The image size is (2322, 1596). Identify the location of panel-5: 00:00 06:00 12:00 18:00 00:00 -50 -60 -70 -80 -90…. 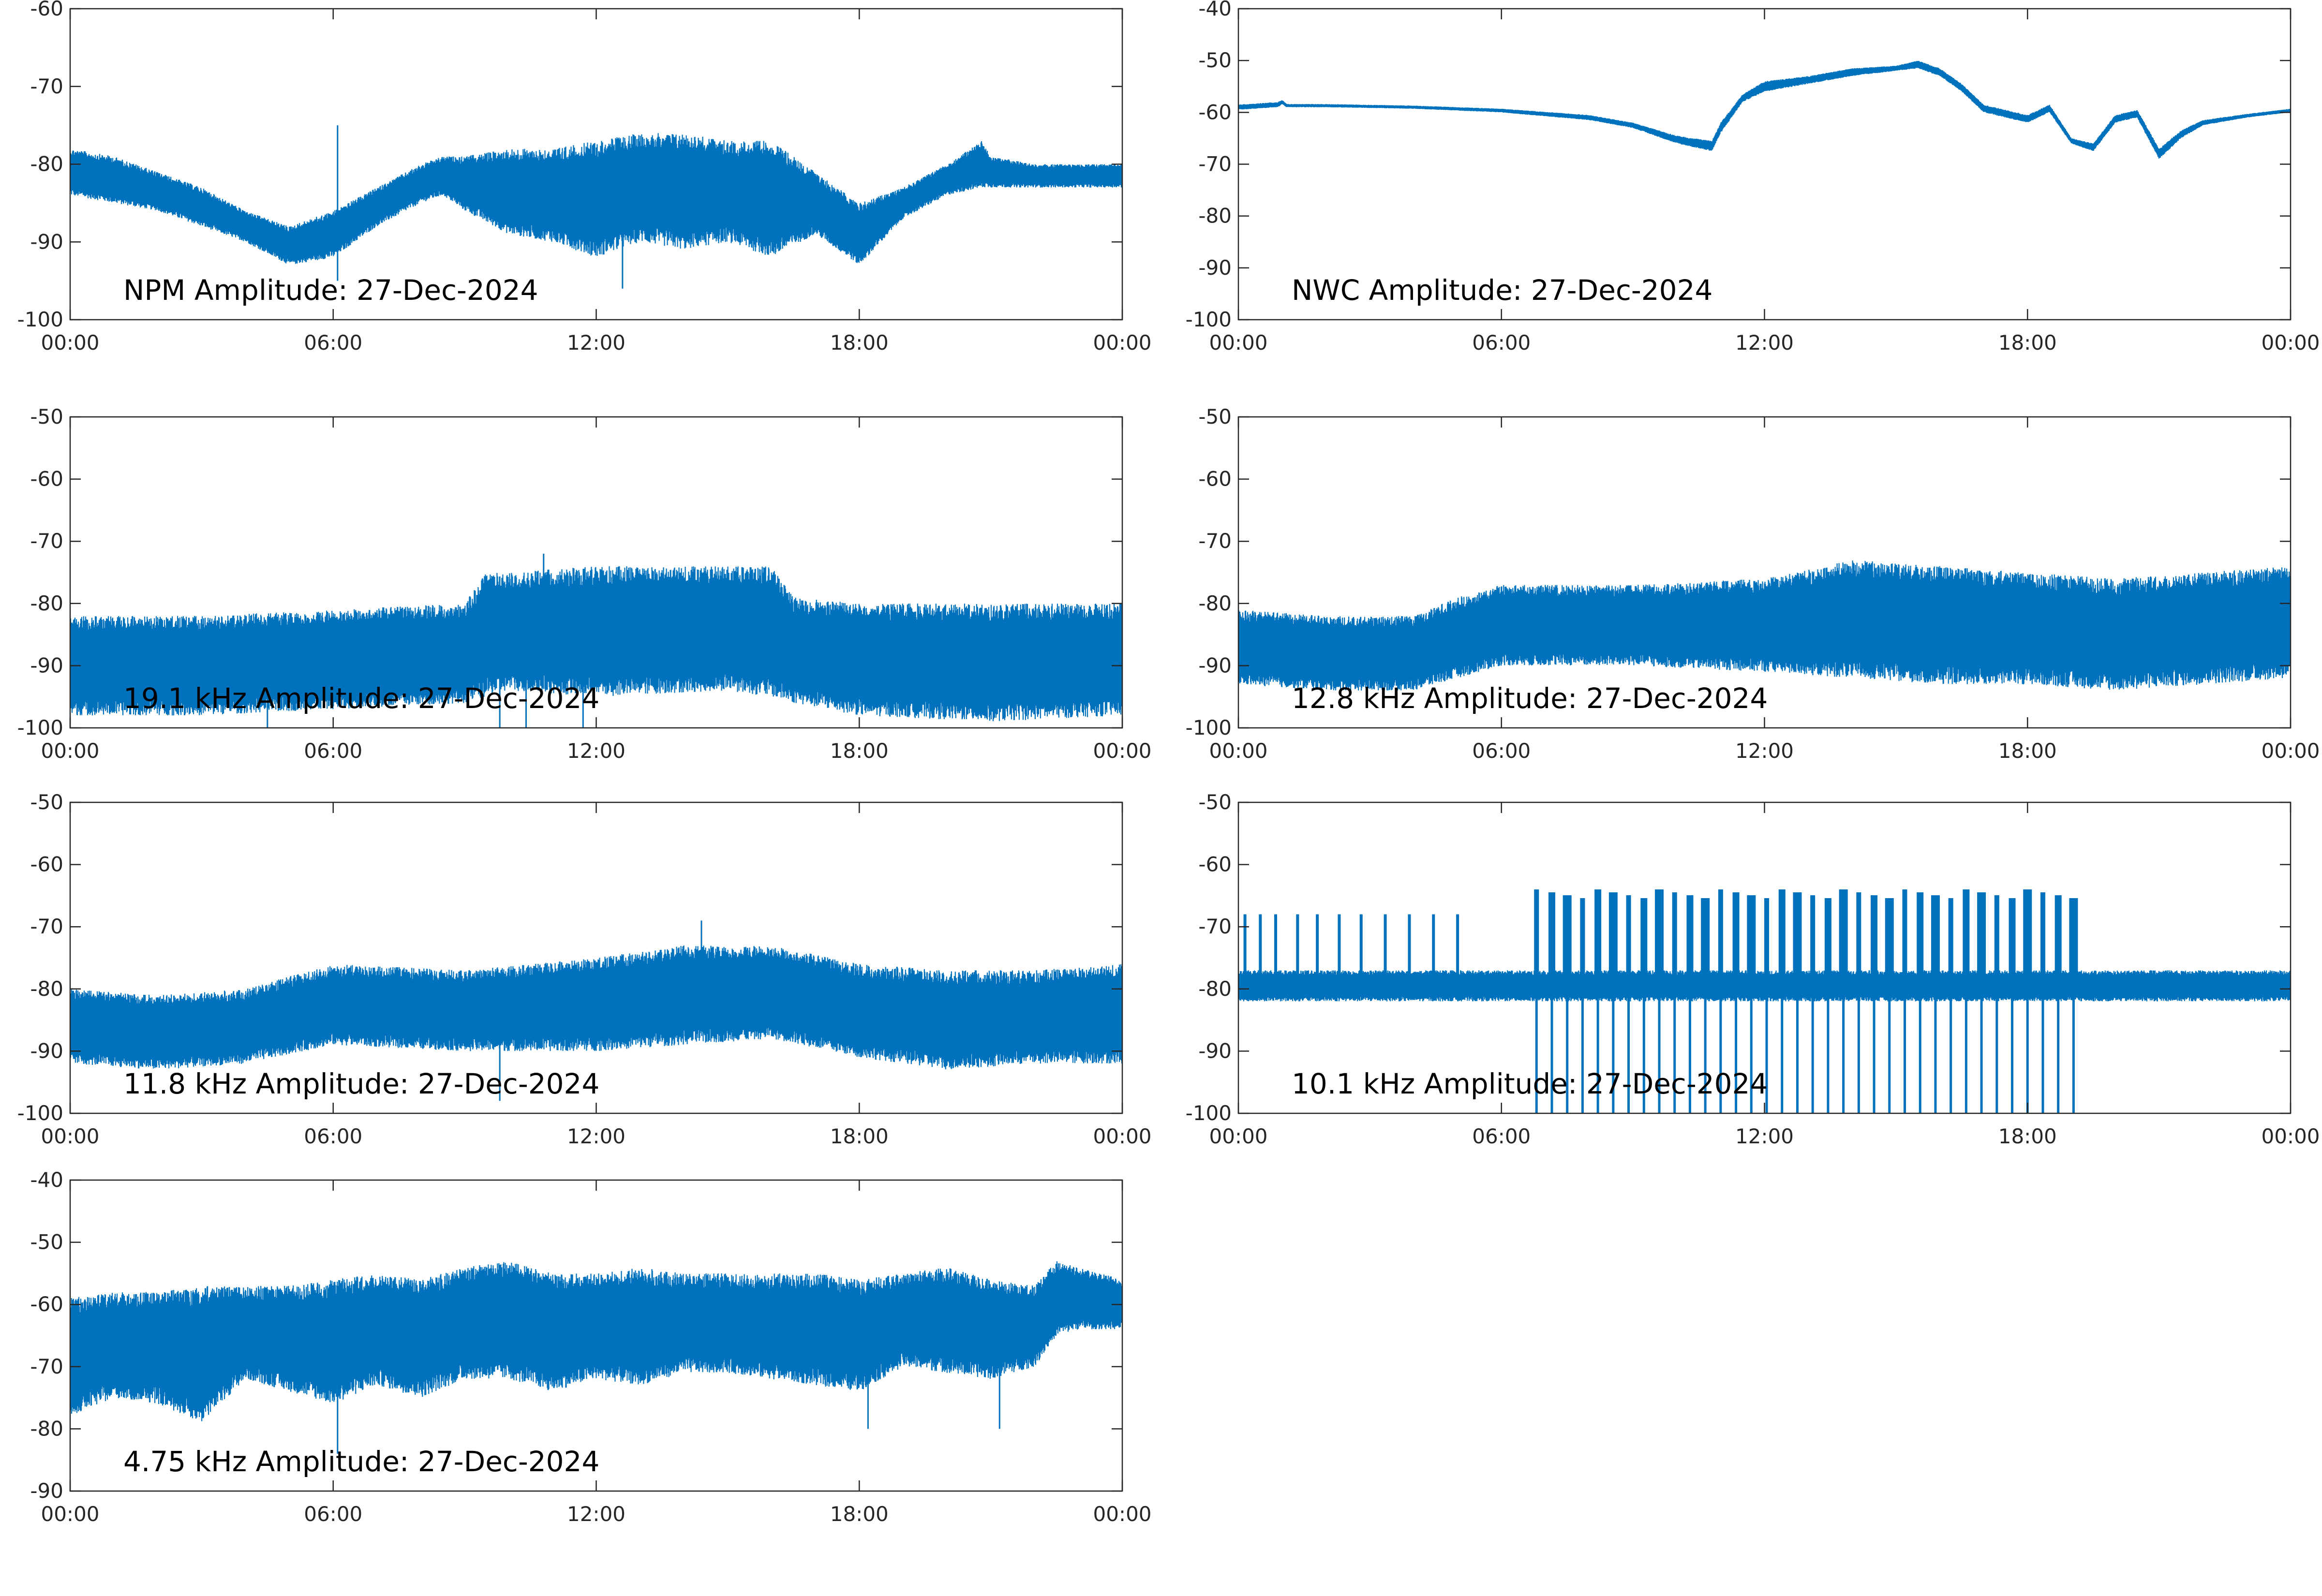
(584, 969).